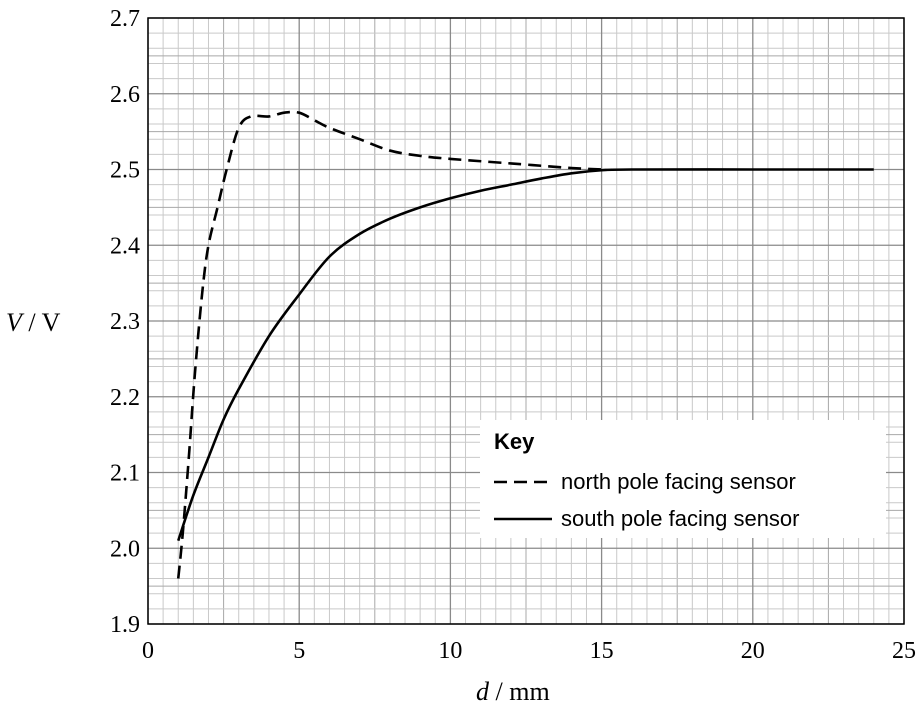 This screenshot has height=709, width=920. Describe the element at coordinates (125, 95) in the screenshot. I see `y-tick-label: 2.6` at that location.